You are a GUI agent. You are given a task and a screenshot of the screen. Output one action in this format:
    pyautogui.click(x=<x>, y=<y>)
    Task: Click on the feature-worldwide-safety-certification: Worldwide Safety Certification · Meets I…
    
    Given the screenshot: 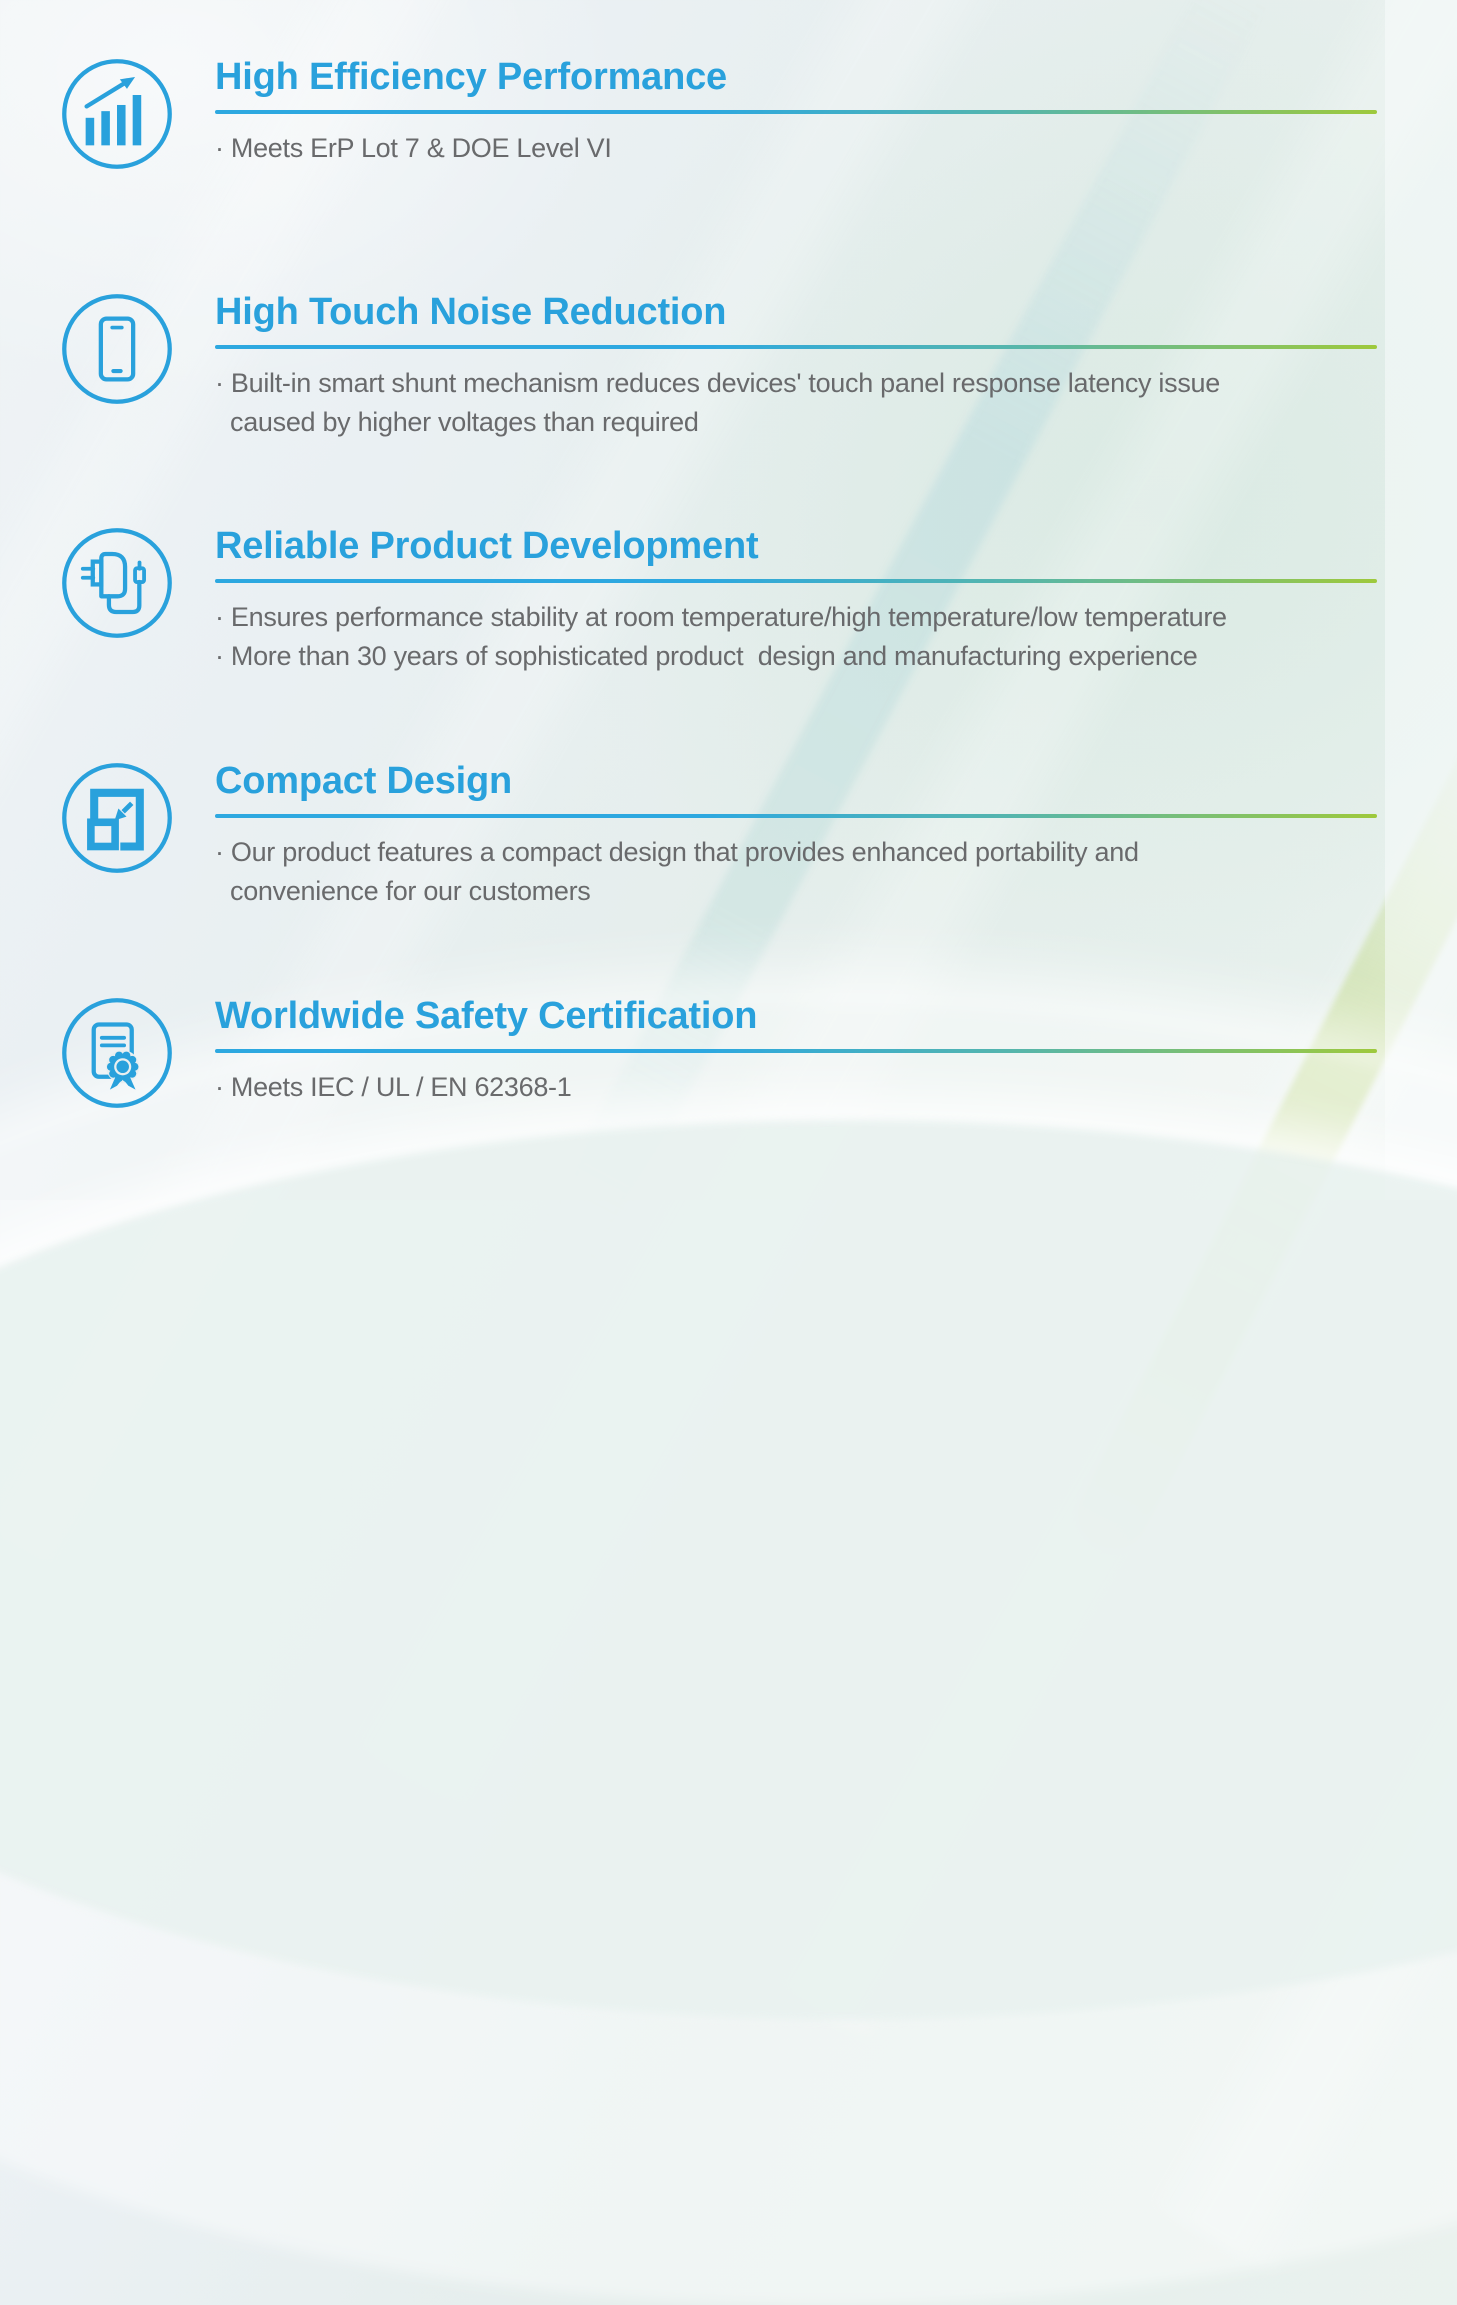 What is the action you would take?
    pyautogui.click(x=728, y=1051)
    